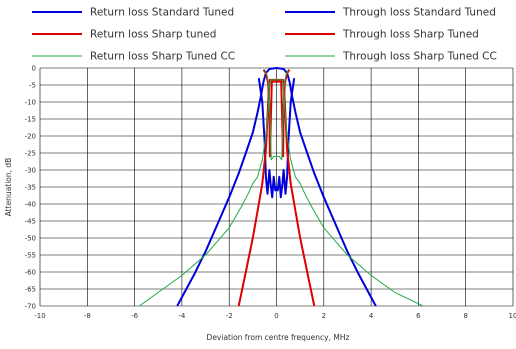  I want to click on legend-label: Return loss Sharp tuned, so click(153, 35).